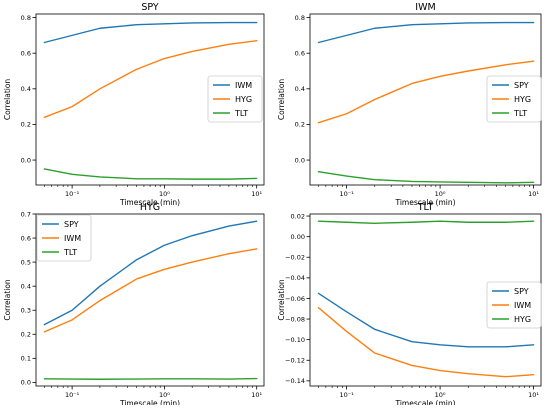  What do you see at coordinates (298, 237) in the screenshot?
I see `panel-4-y-tick-label: 0.00` at bounding box center [298, 237].